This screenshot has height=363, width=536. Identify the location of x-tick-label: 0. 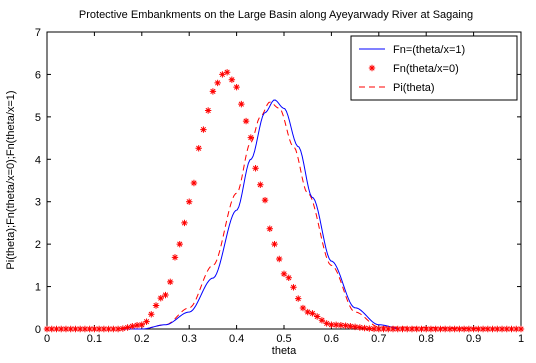
(47, 339).